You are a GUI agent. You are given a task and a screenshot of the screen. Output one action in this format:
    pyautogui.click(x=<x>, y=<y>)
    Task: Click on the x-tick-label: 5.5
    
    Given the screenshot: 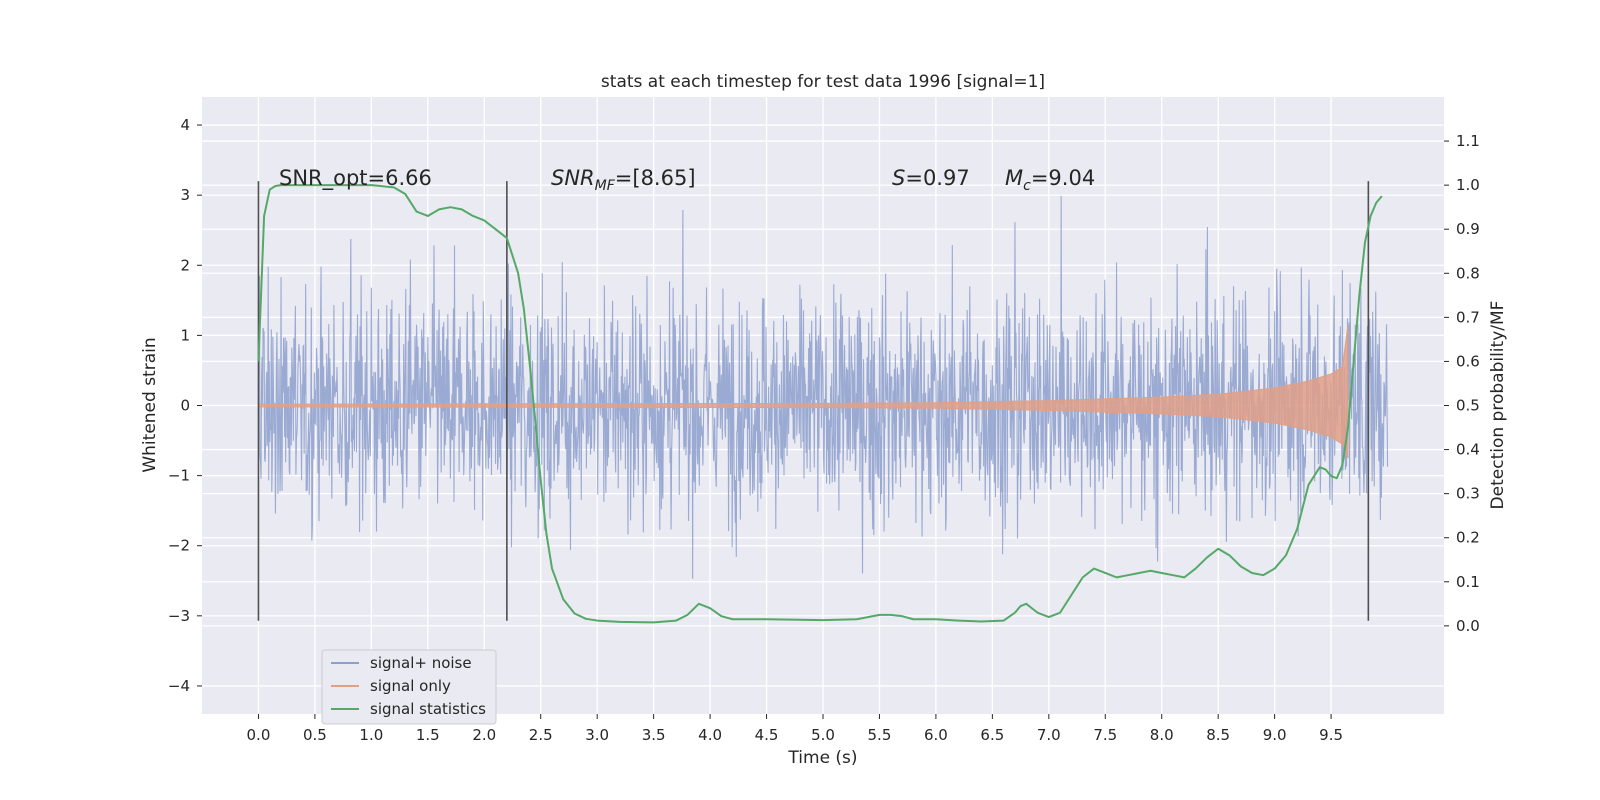 What is the action you would take?
    pyautogui.click(x=880, y=735)
    